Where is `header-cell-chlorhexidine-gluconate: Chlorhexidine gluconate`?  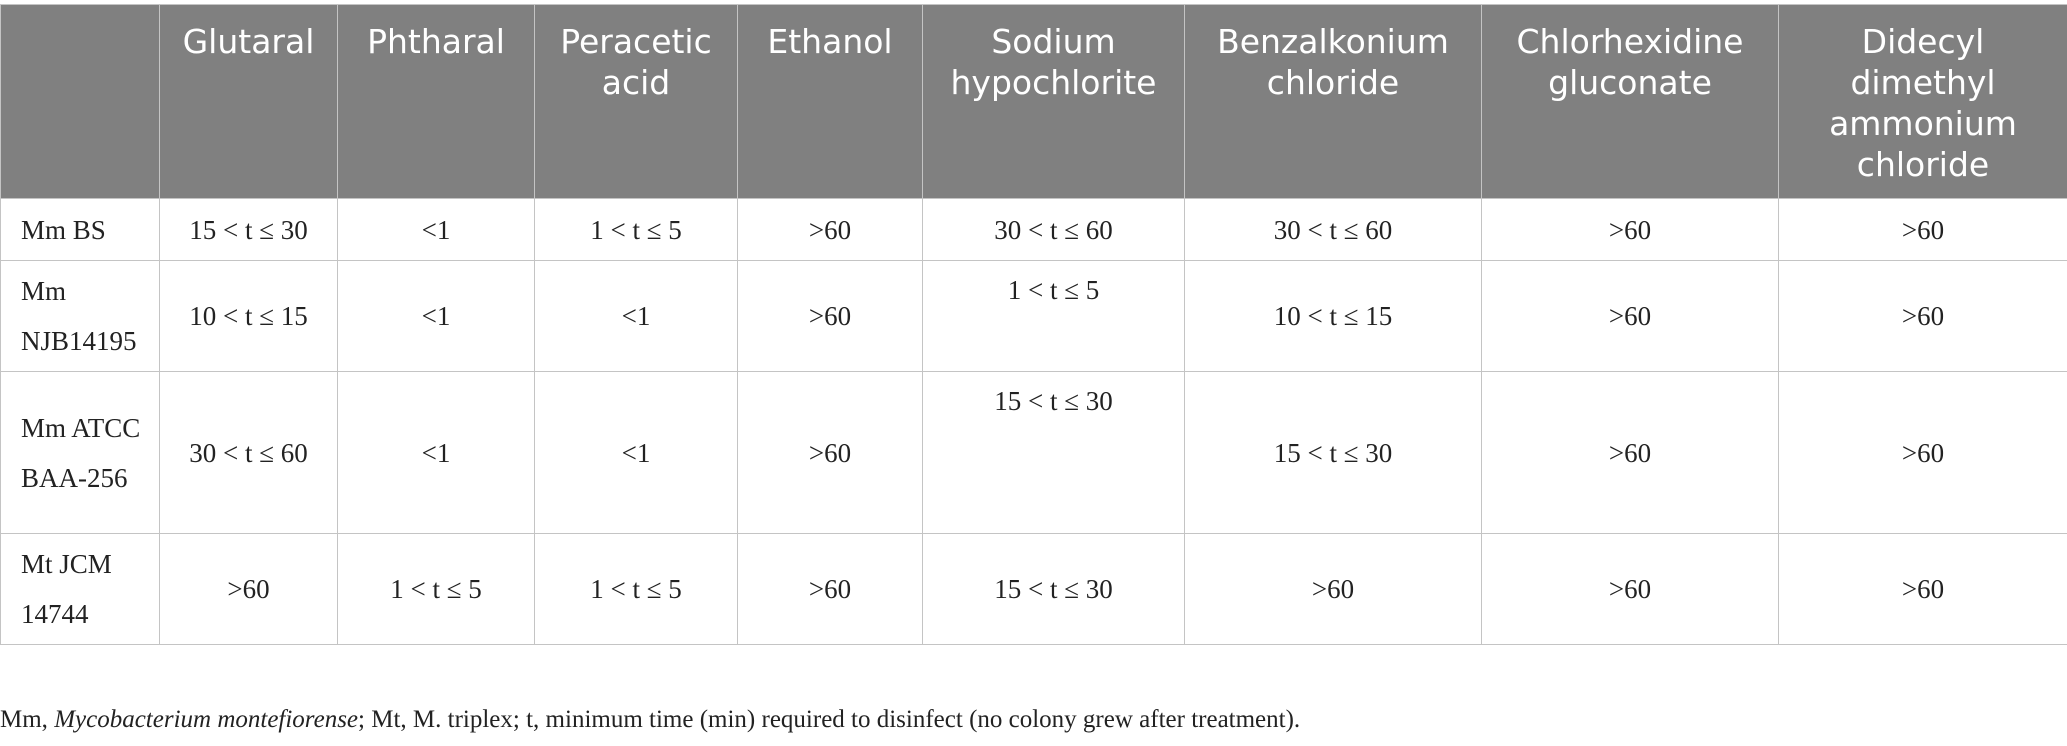
header-cell-chlorhexidine-gluconate: Chlorhexidine gluconate is located at coordinates (1630, 101).